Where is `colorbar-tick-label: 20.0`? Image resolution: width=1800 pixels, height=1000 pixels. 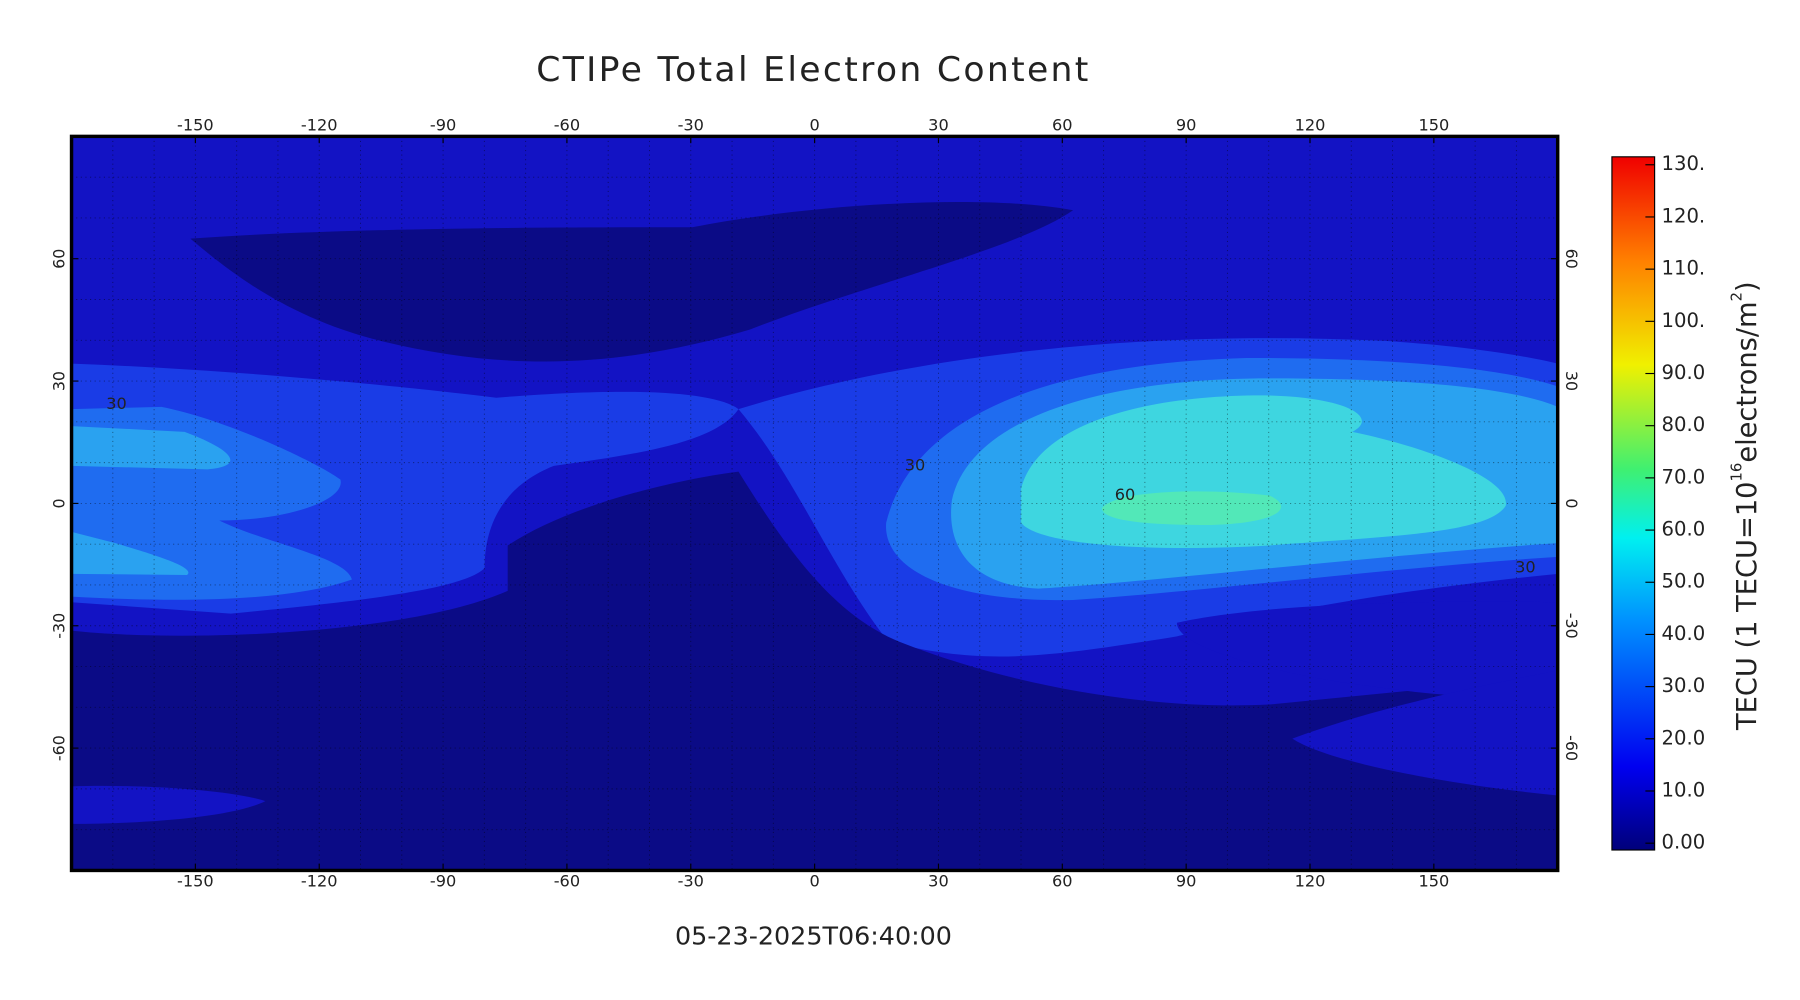 colorbar-tick-label: 20.0 is located at coordinates (1684, 737).